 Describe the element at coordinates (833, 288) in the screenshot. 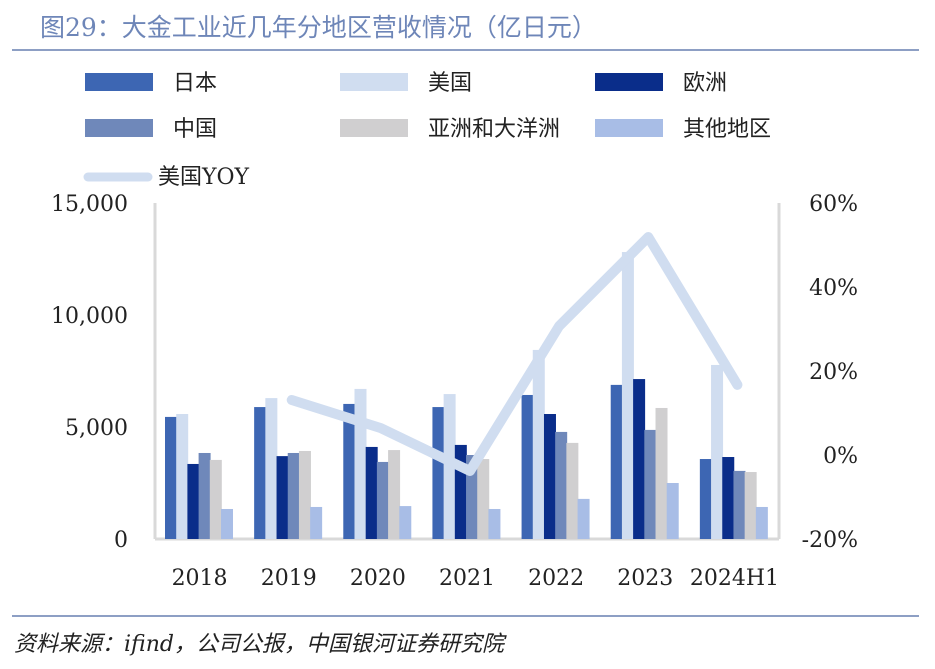

I see `right-tick-label: 40%` at that location.